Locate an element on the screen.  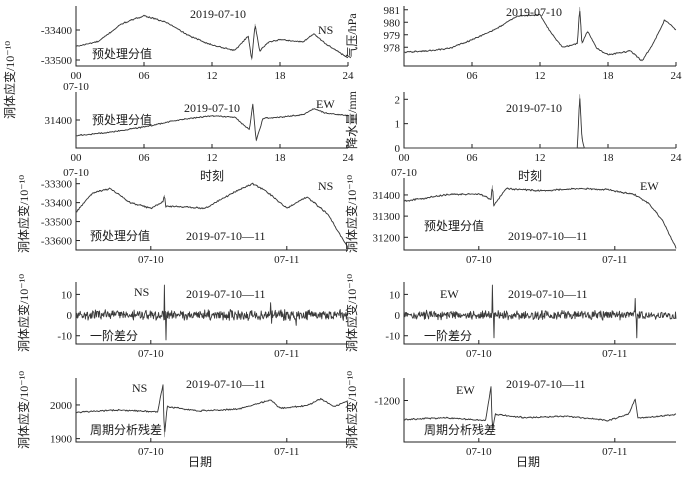
chart-10-ytick-label: -1200 is located at coordinates (387, 401).